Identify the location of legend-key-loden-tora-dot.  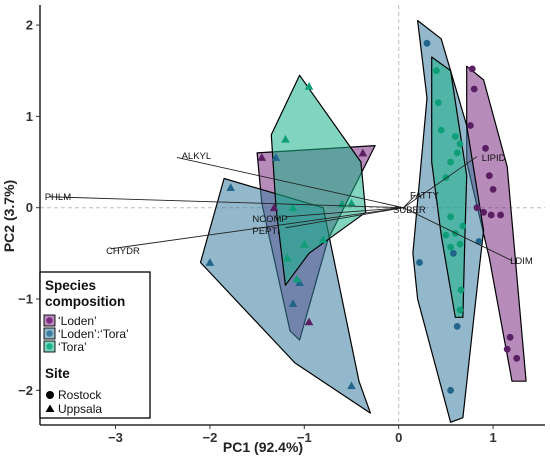
(49, 333).